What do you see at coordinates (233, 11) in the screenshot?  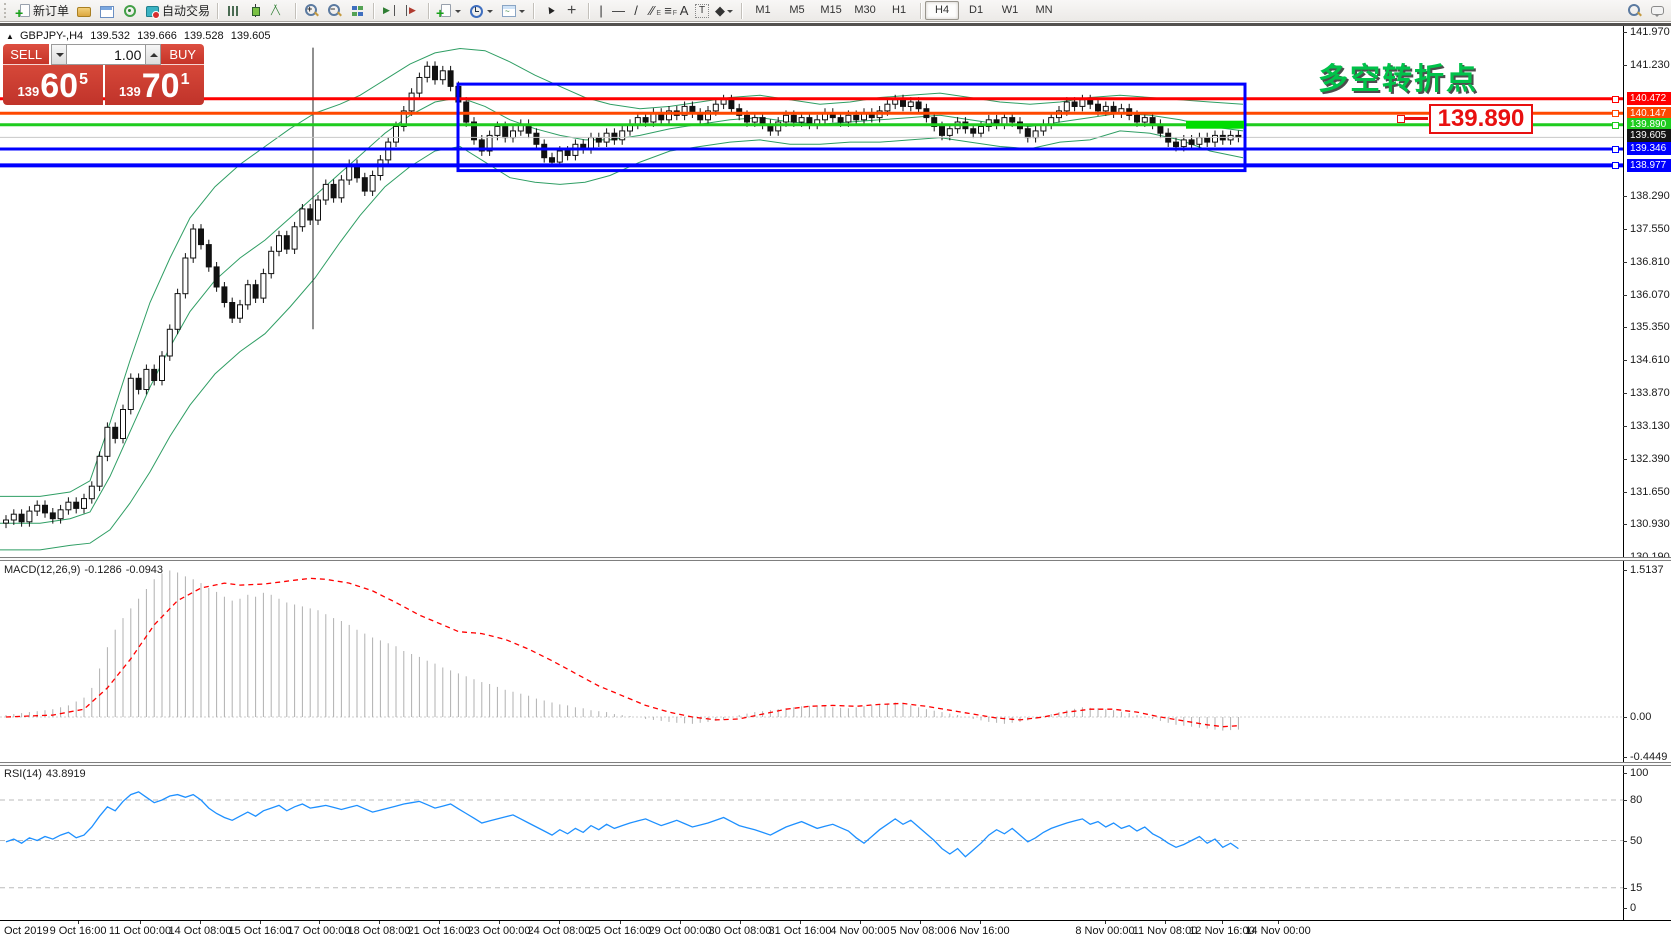 I see `bar-chart-button` at bounding box center [233, 11].